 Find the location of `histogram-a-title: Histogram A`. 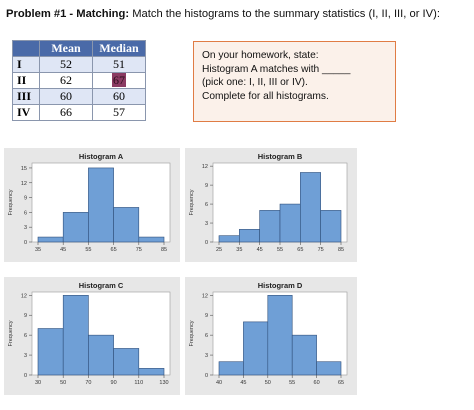

histogram-a-title: Histogram A is located at coordinates (101, 156).